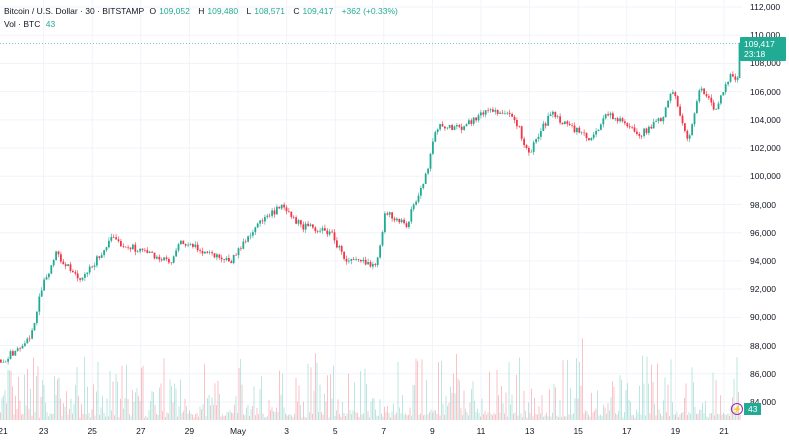 The height and width of the screenshot is (443, 789). I want to click on symbol-title: Bitcoin / U.S. Dollar · 30 · BITSTAMP, so click(74, 11).